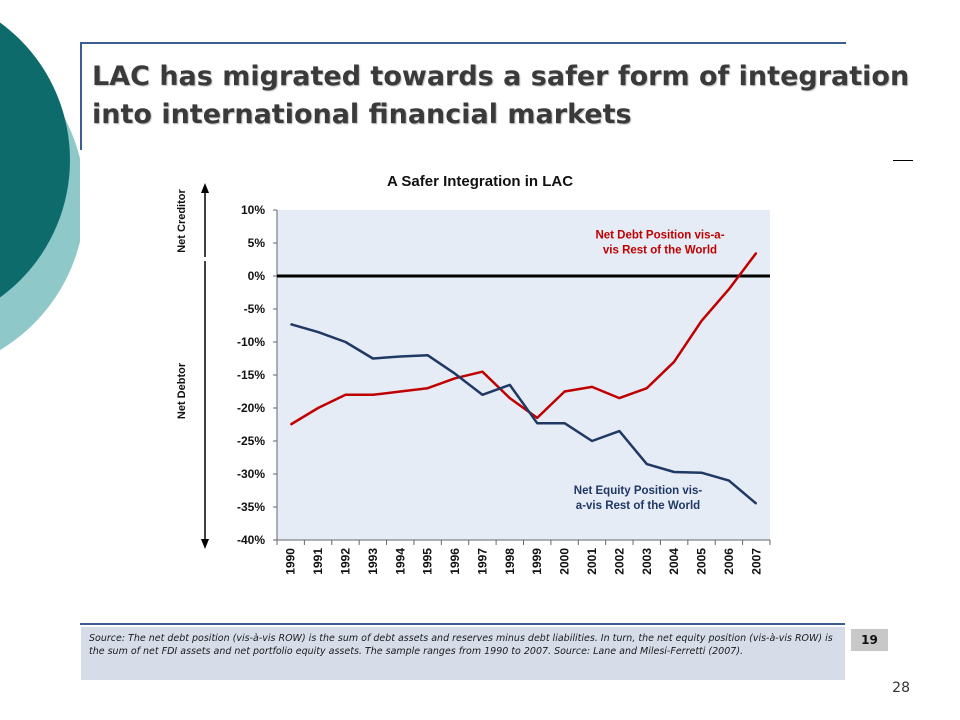  I want to click on y-tick-label: -30%, so click(251, 474).